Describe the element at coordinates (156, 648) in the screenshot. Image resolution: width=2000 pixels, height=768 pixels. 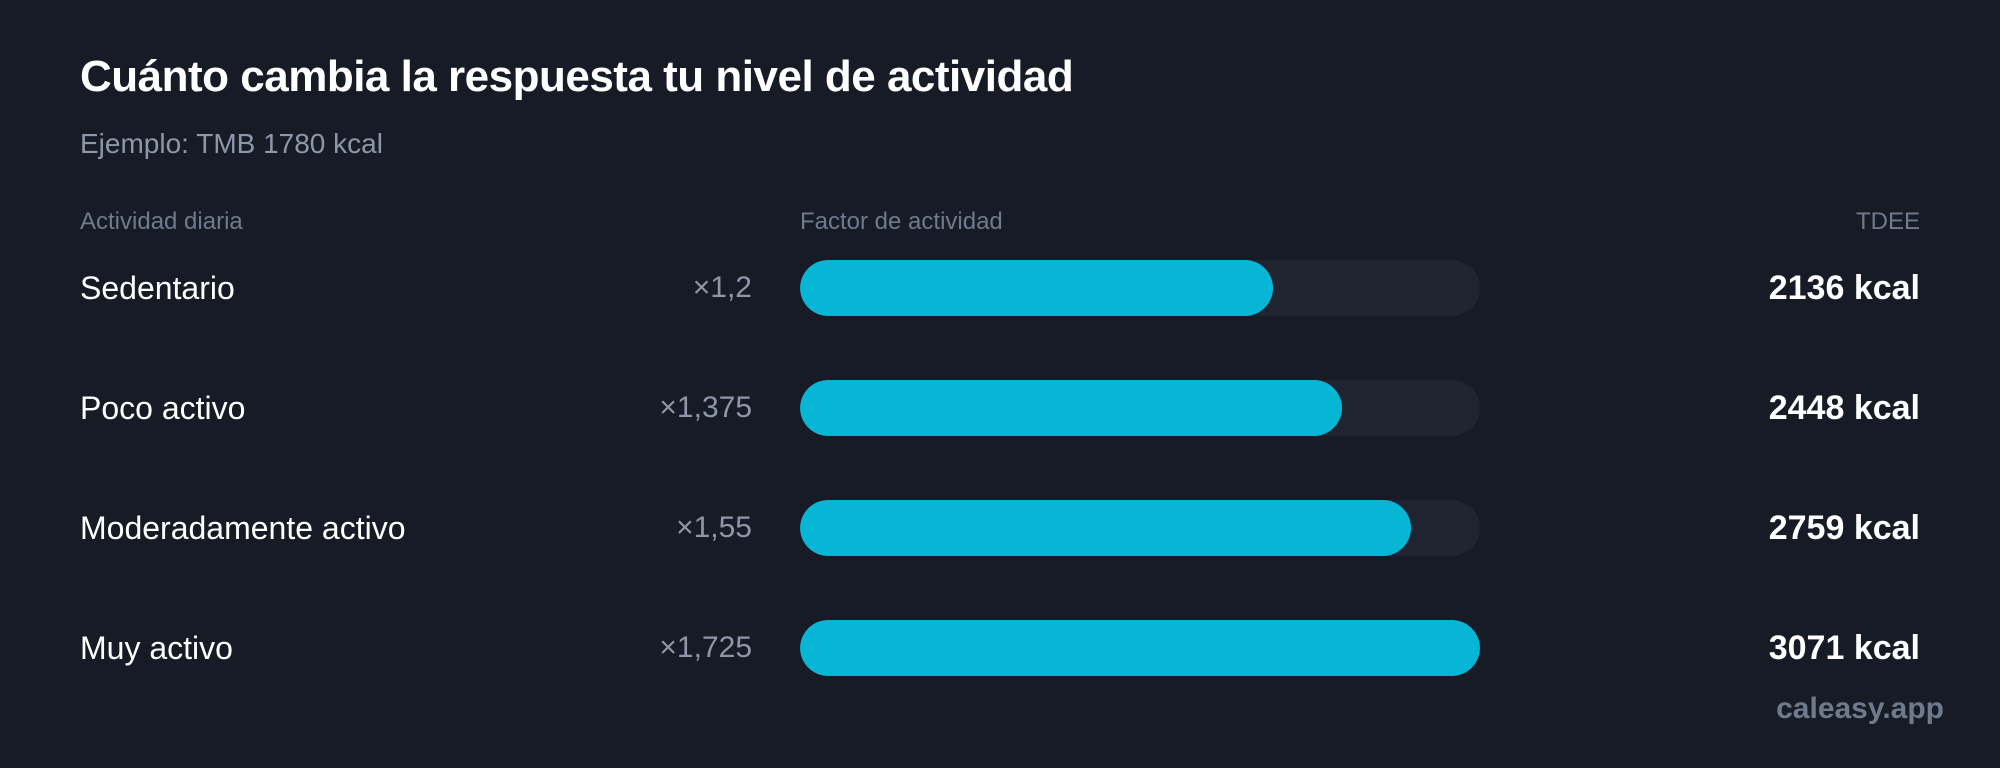
I see `category-label: Muy activo` at that location.